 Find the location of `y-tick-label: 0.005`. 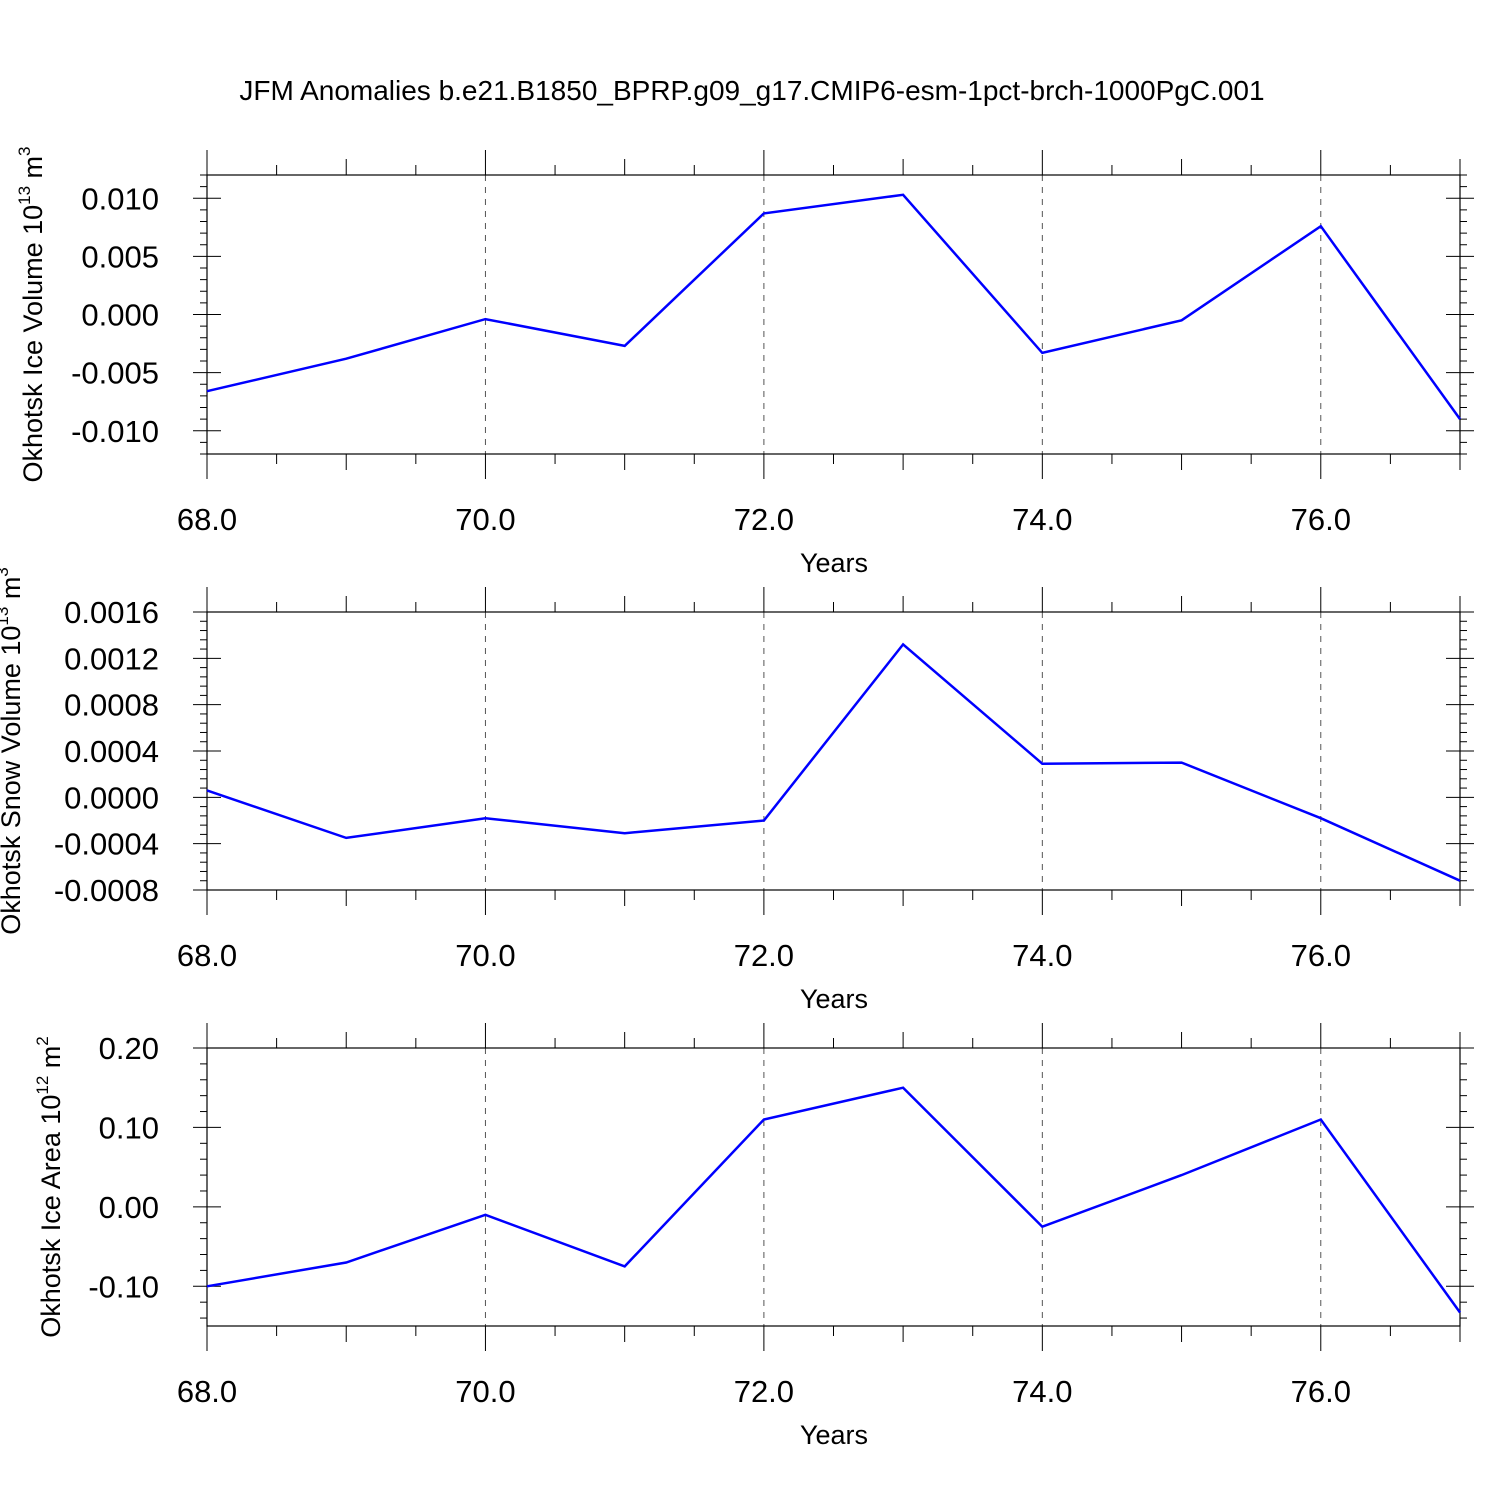

y-tick-label: 0.005 is located at coordinates (120, 256).